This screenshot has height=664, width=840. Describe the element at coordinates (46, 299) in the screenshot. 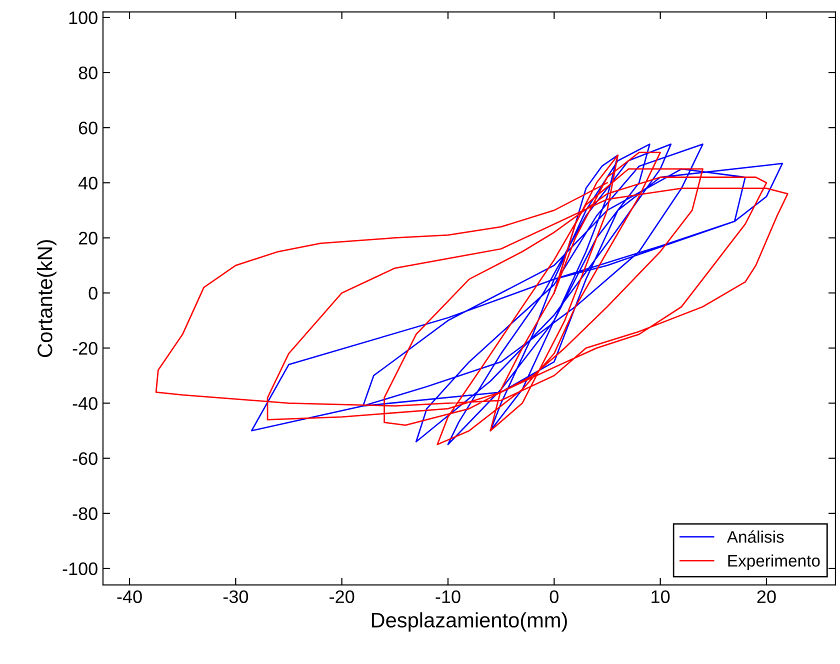

I see `y-axis-title: Cortante(kN)` at that location.